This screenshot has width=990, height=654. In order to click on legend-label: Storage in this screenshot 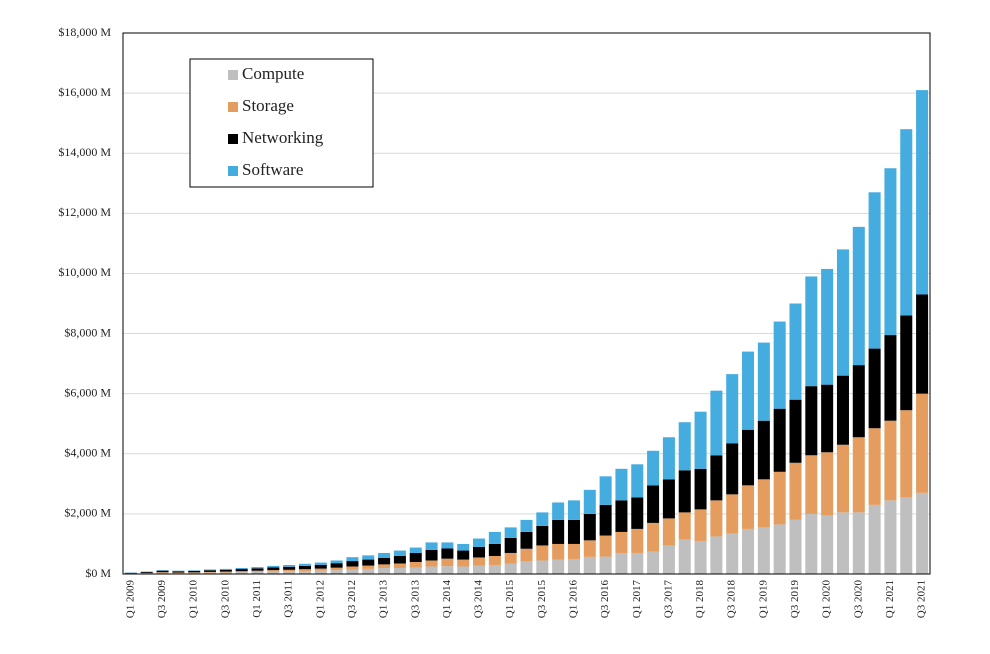, I will do `click(268, 105)`.